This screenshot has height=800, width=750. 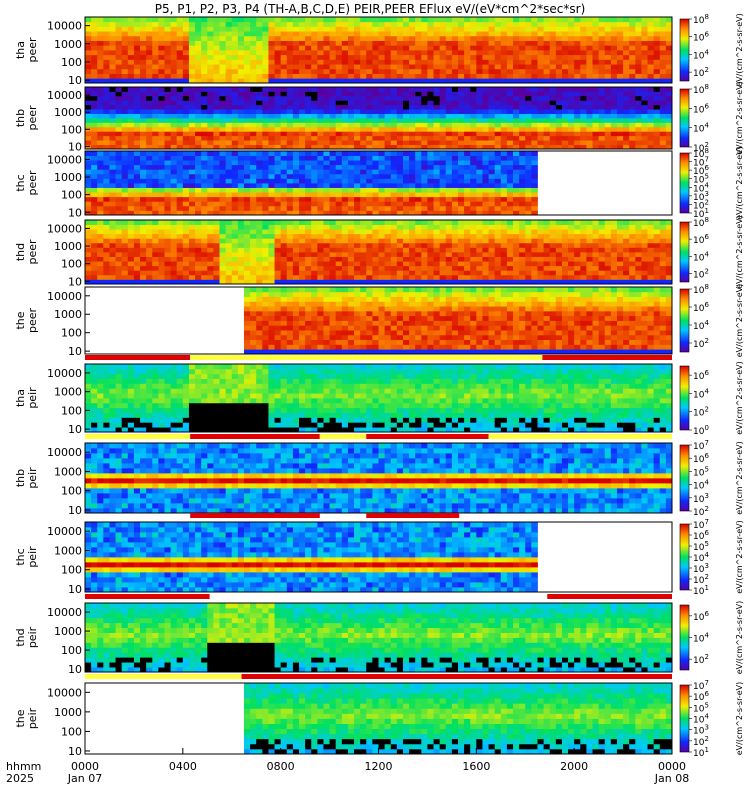 I want to click on colorbar-tick-label: 102, so click(x=701, y=204).